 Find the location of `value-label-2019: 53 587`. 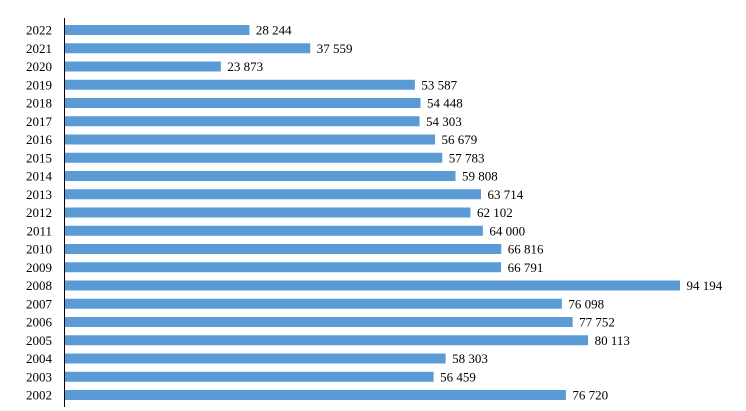

value-label-2019: 53 587 is located at coordinates (439, 84).